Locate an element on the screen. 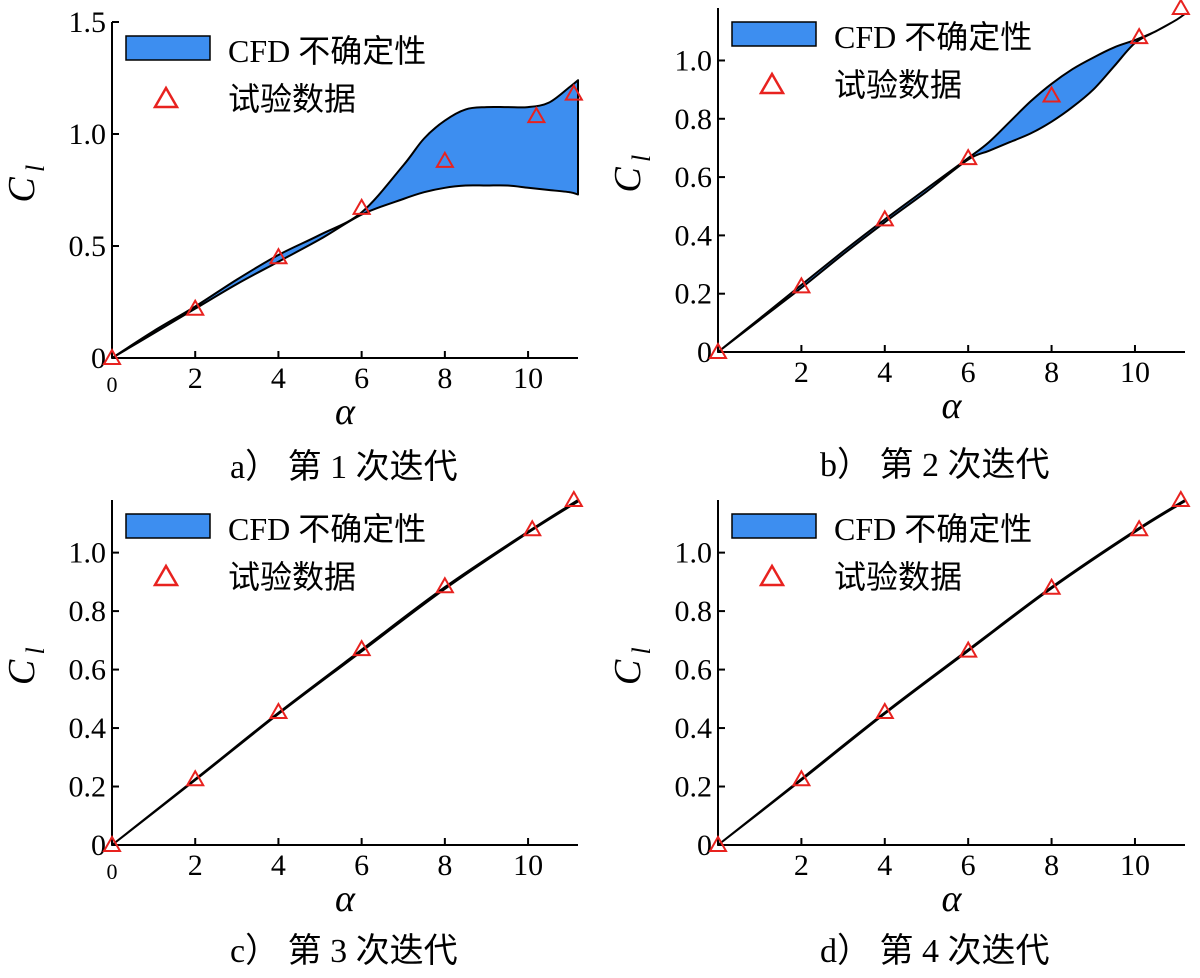 The height and width of the screenshot is (978, 1200). y-tick-label: 0.5 is located at coordinates (88, 246).